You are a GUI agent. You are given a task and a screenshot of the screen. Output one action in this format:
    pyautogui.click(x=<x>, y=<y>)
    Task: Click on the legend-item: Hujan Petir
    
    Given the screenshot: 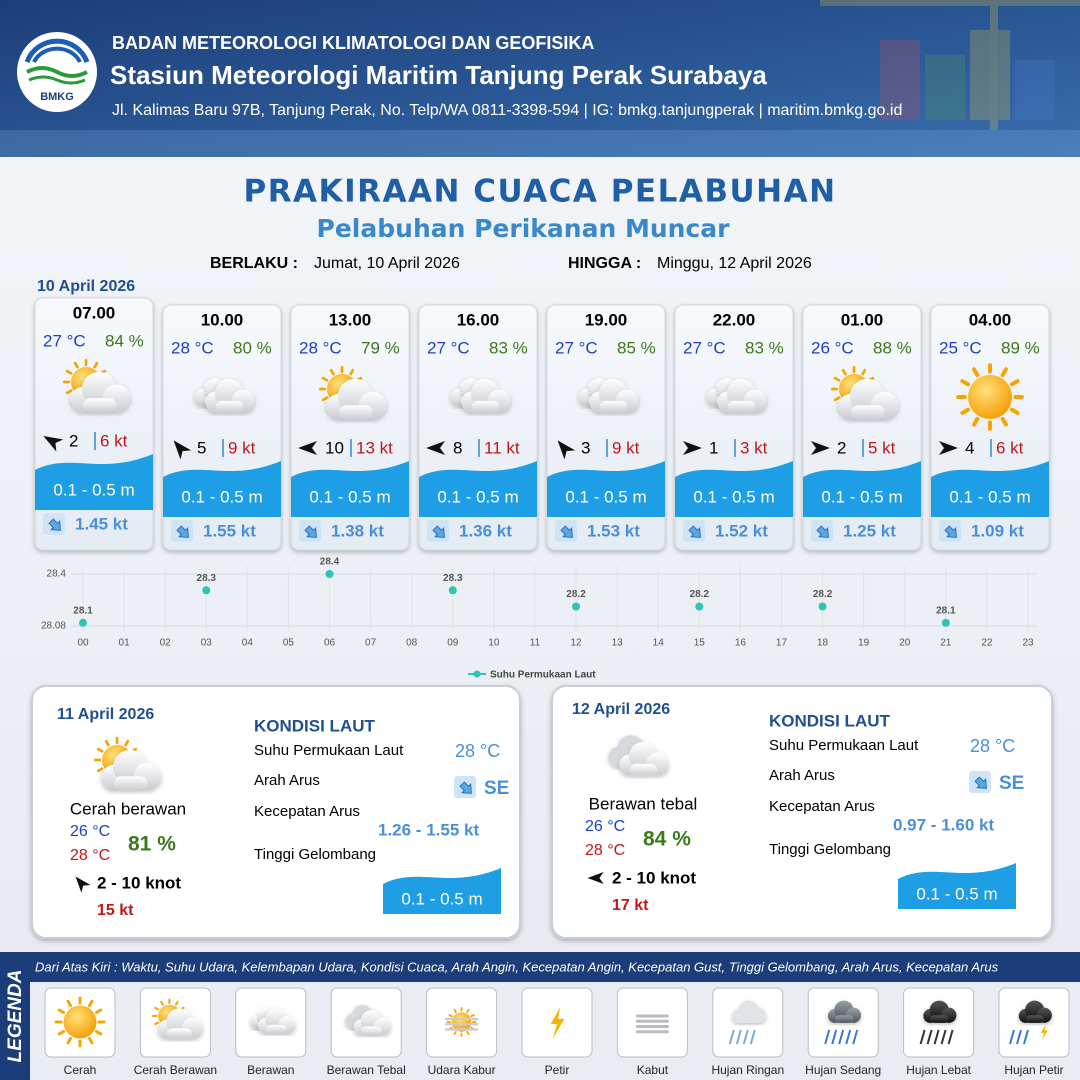 What is the action you would take?
    pyautogui.click(x=1034, y=1032)
    